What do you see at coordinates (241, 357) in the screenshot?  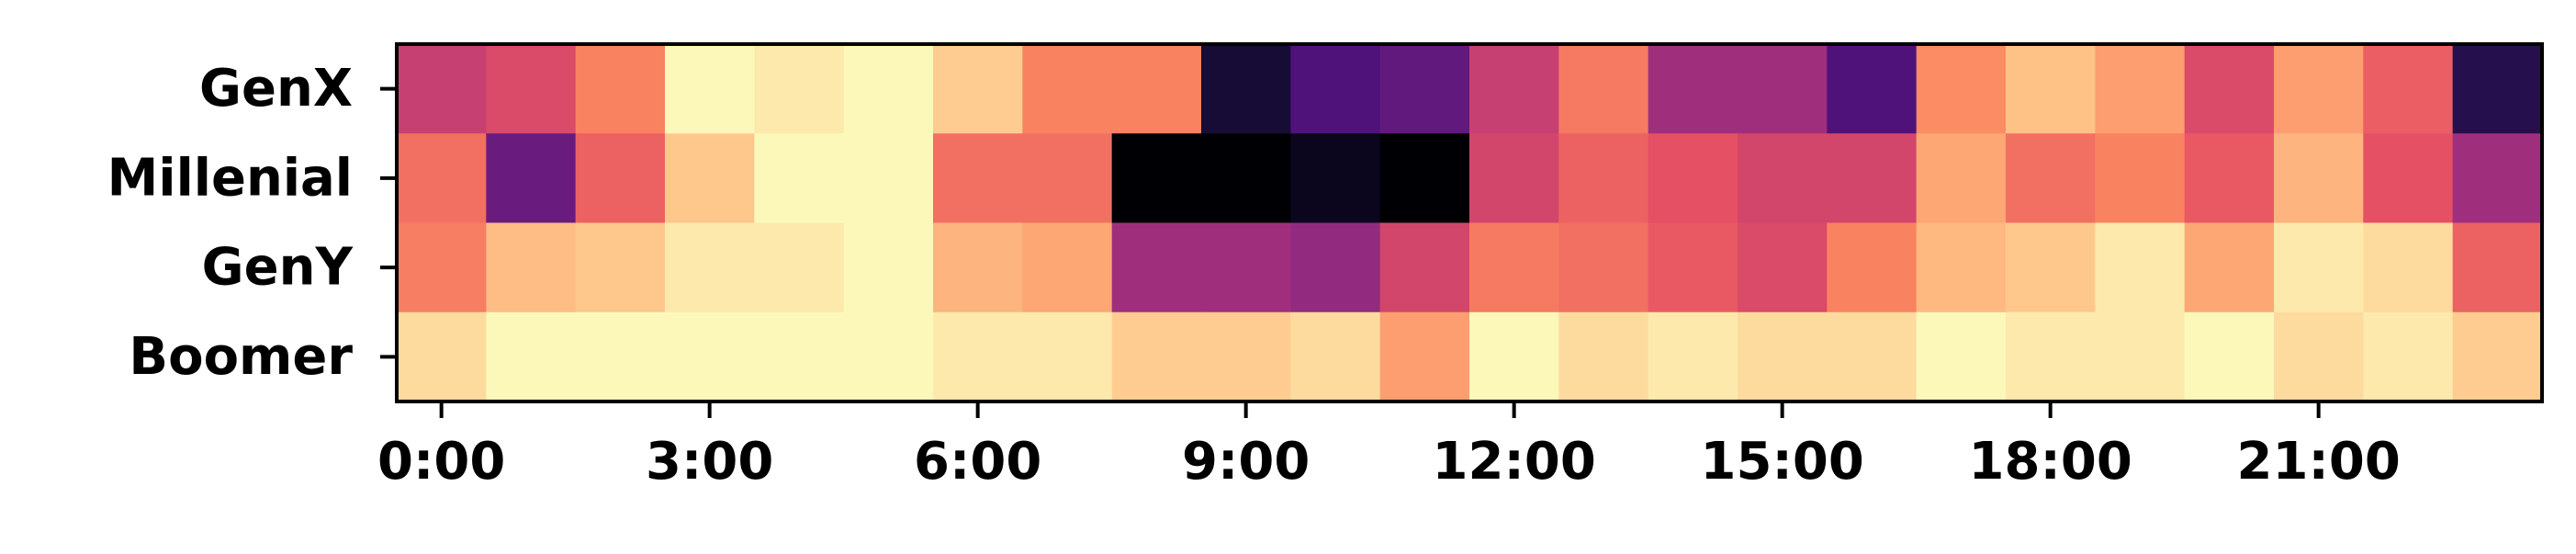 I see `y-tick-label: Boomer` at bounding box center [241, 357].